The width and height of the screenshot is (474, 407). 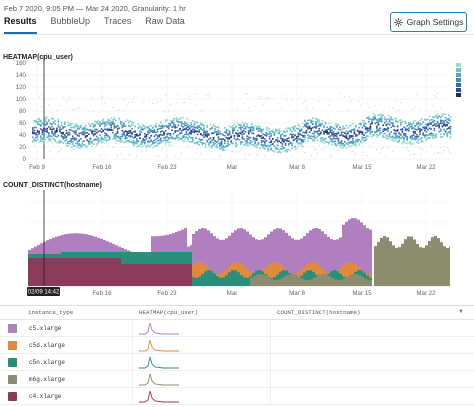 What do you see at coordinates (22, 135) in the screenshot?
I see `heatmap-y-tick: 40` at bounding box center [22, 135].